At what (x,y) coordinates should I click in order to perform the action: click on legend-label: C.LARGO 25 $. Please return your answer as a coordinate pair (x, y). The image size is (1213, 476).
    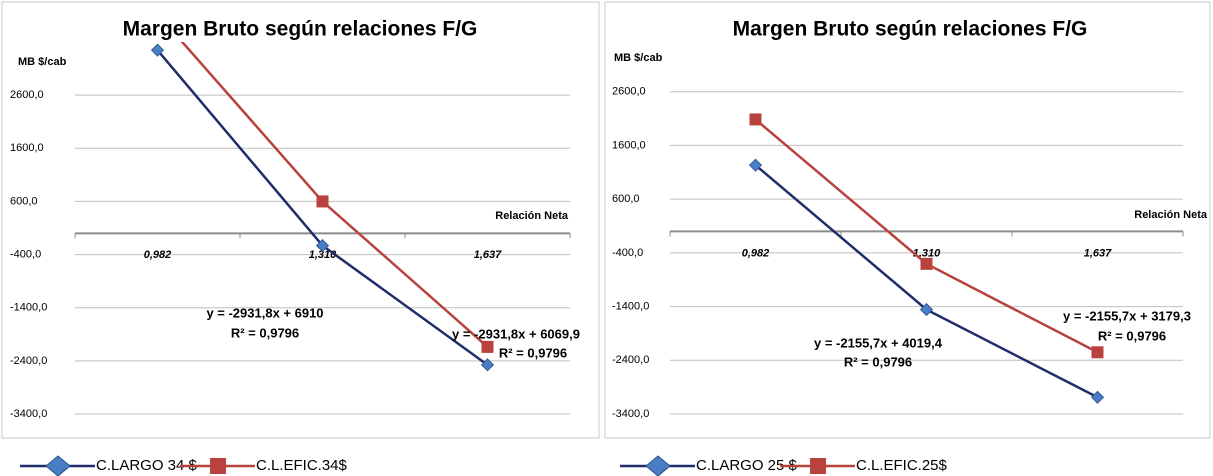
    Looking at the image, I should click on (747, 465).